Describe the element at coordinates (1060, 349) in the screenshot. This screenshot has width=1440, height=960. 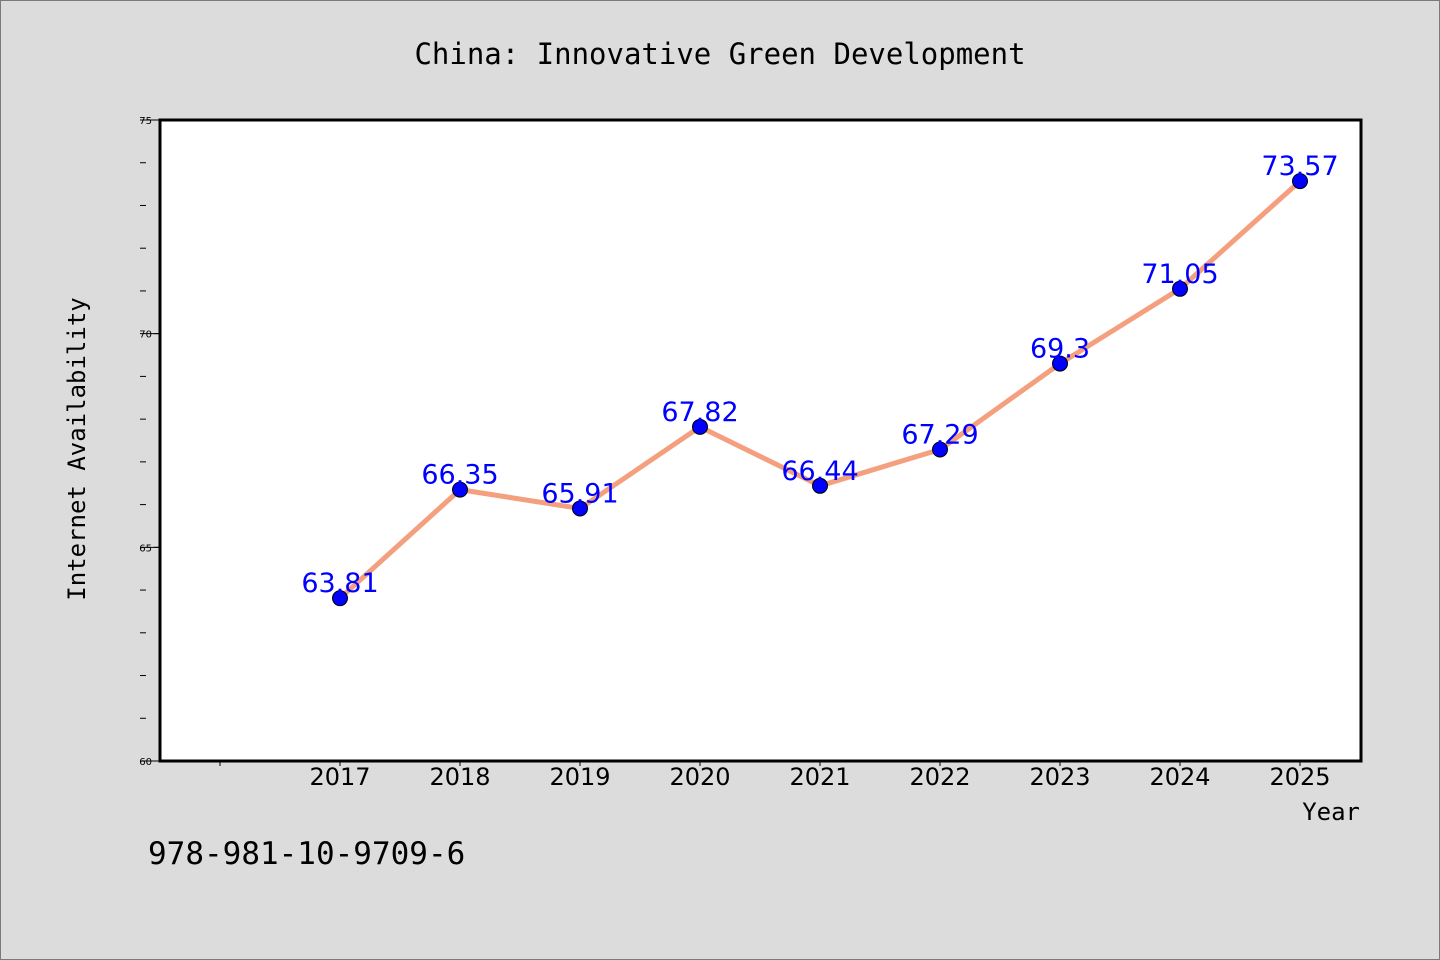
I see `data-label: 69.3` at that location.